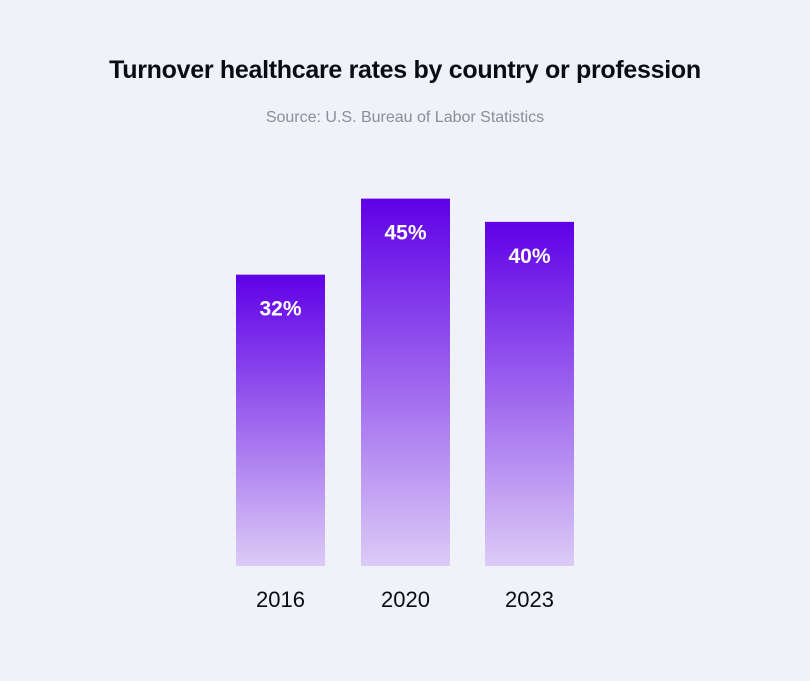 This screenshot has width=810, height=681. I want to click on data-label: 45%, so click(405, 233).